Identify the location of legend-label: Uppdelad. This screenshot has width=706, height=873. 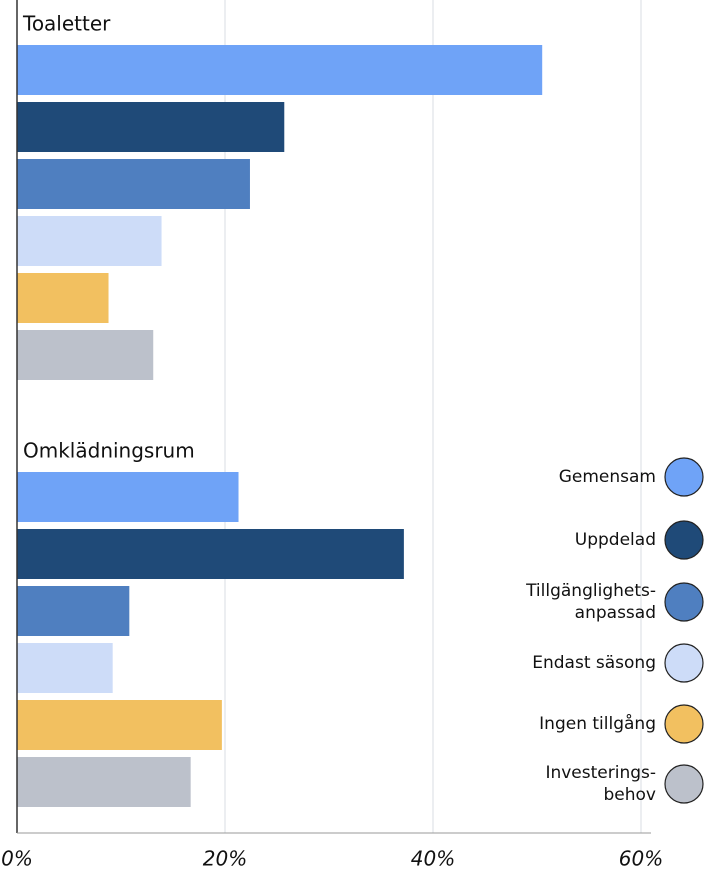
(615, 540).